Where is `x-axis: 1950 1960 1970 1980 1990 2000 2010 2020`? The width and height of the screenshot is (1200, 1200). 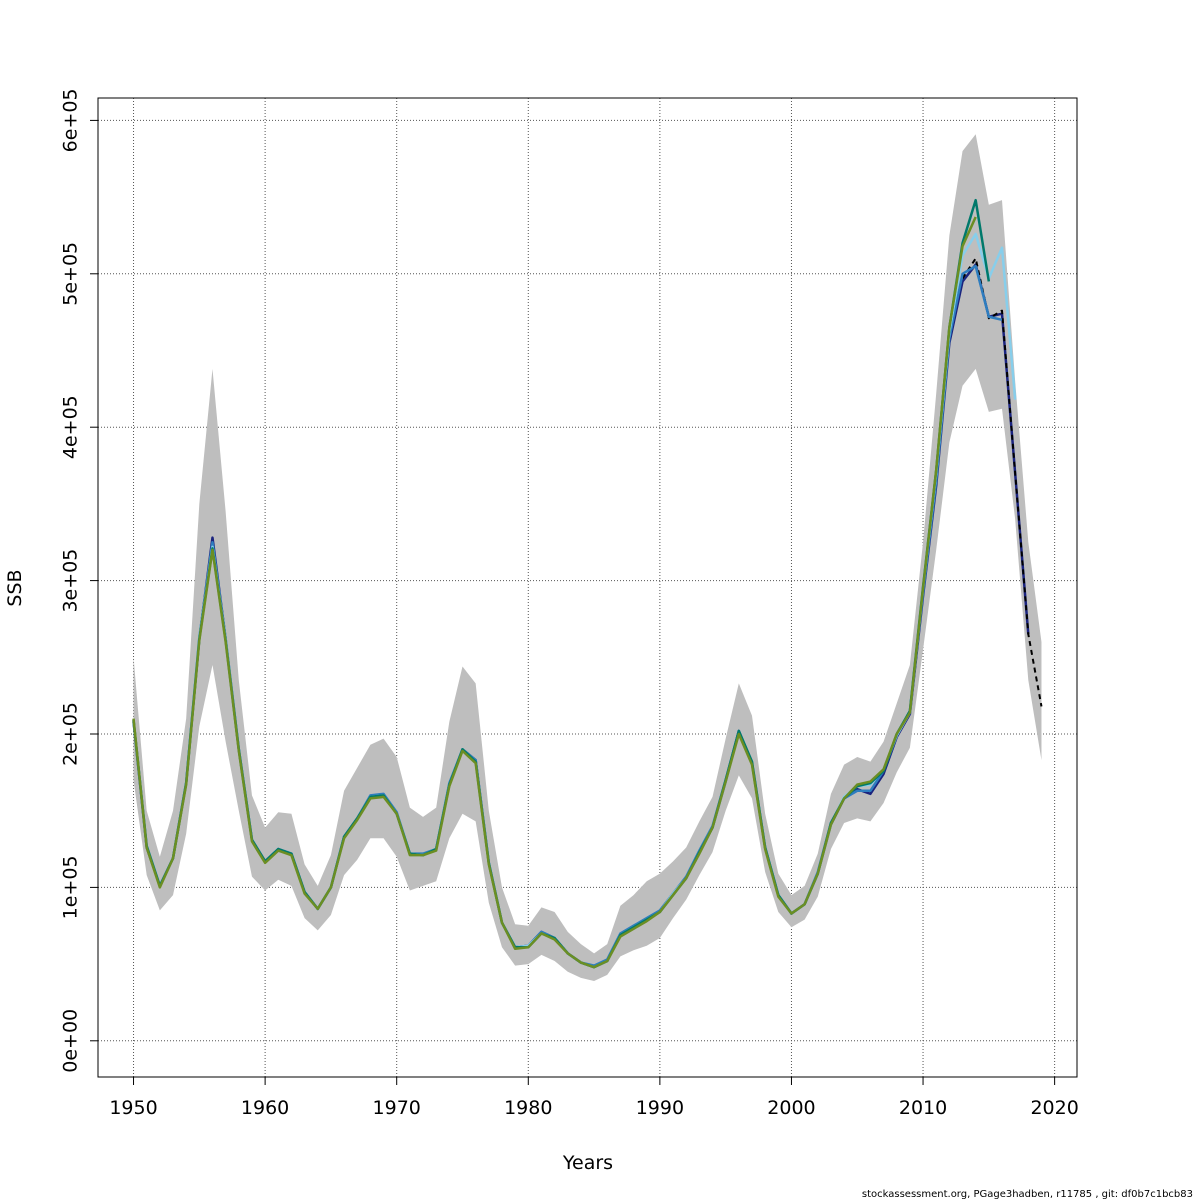 x-axis: 1950 1960 1970 1980 1990 2000 2010 2020 is located at coordinates (594, 1097).